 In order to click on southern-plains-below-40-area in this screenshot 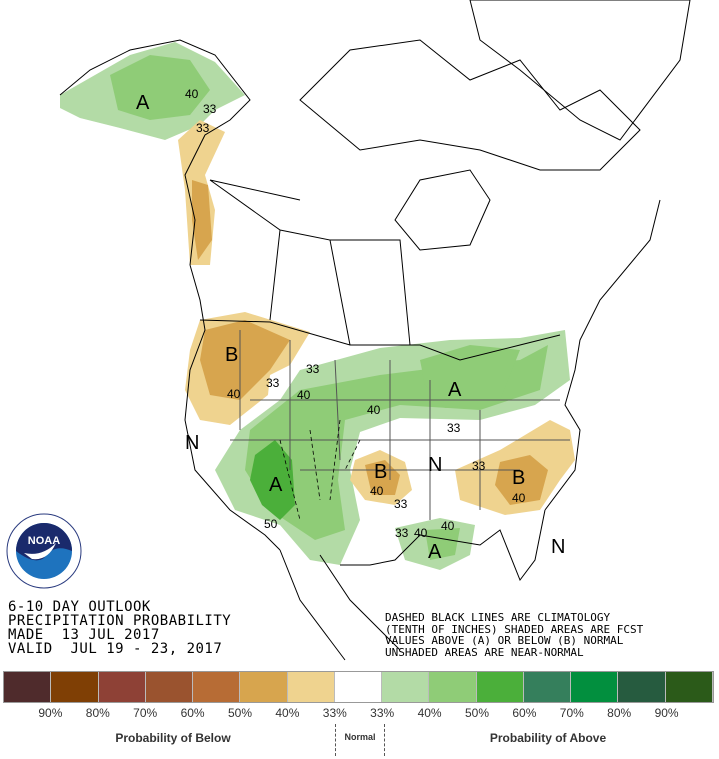, I will do `click(382, 477)`.